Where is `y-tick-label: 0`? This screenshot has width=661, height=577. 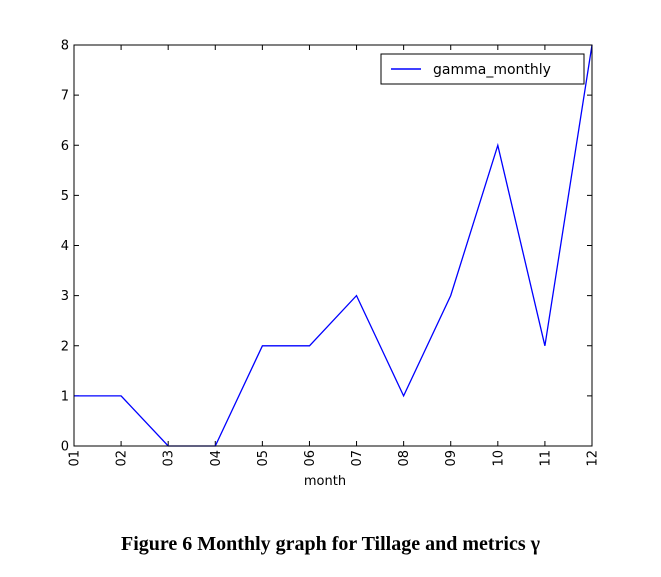 y-tick-label: 0 is located at coordinates (65, 447).